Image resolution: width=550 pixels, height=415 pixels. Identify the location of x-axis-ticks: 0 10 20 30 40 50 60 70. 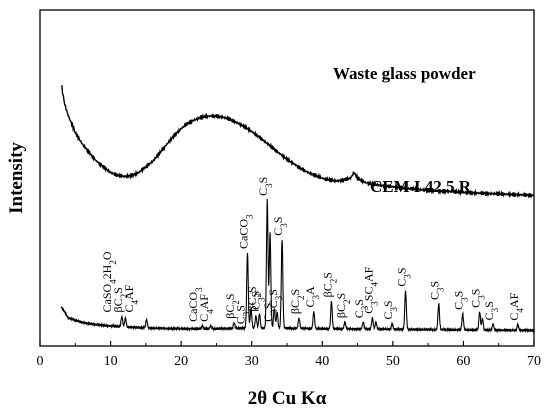
(289, 355).